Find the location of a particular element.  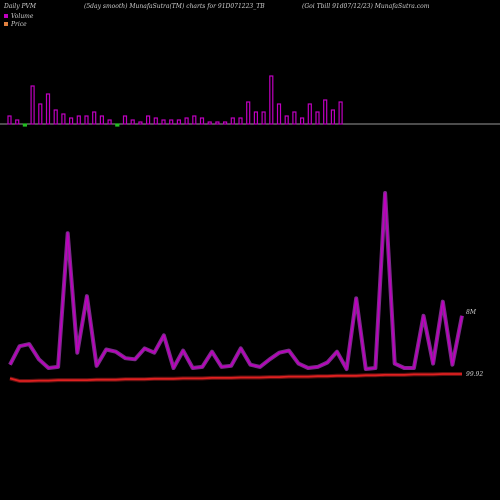

legend-swatch-price is located at coordinates (6, 24).